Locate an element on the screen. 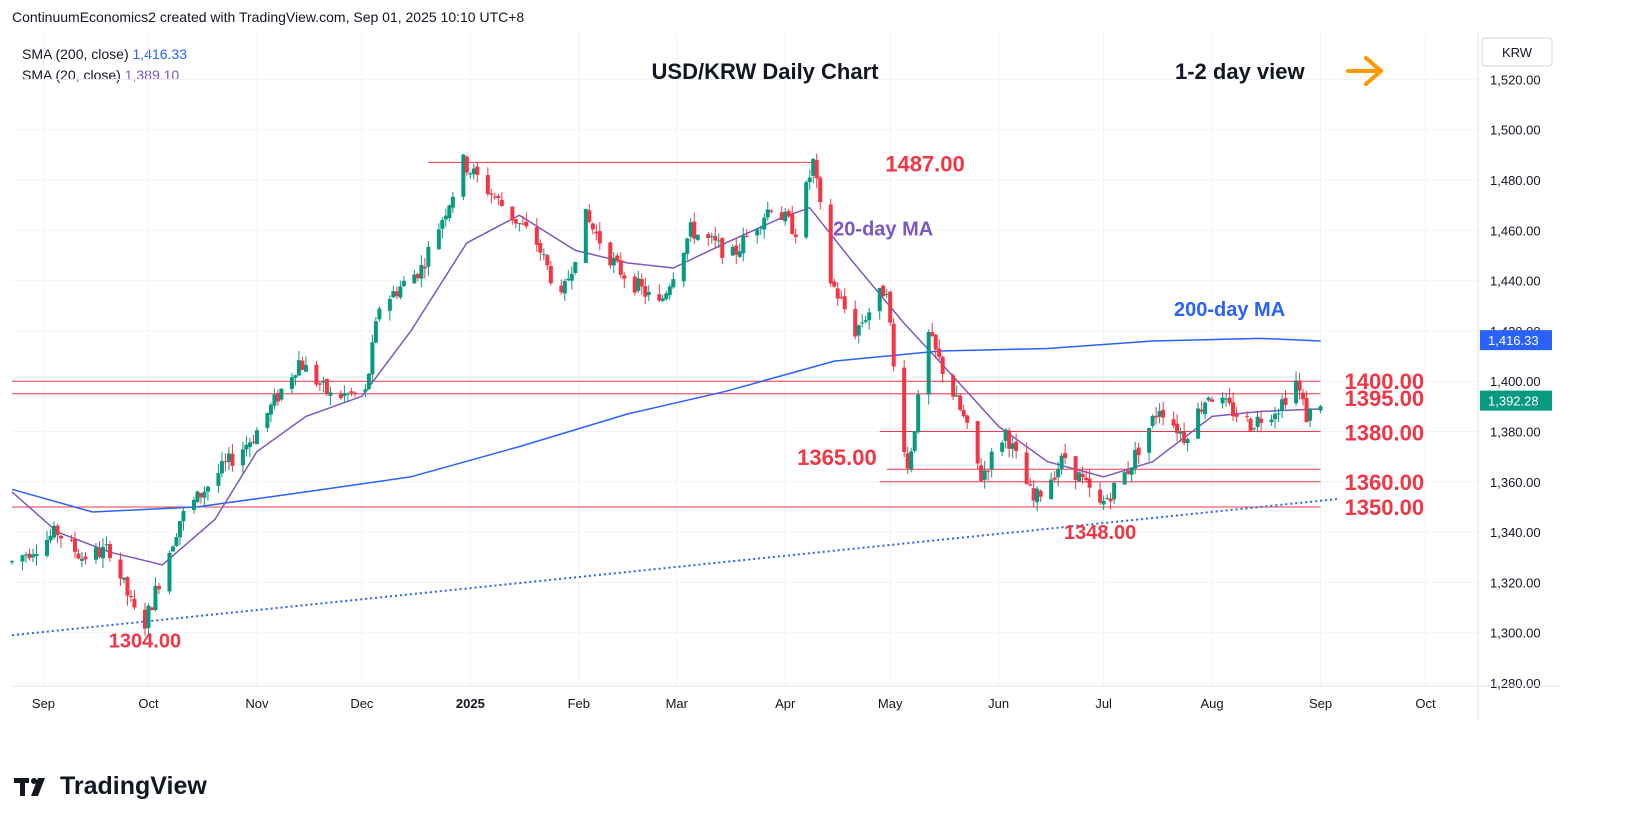  annotation-label: 1348.00 is located at coordinates (1100, 533).